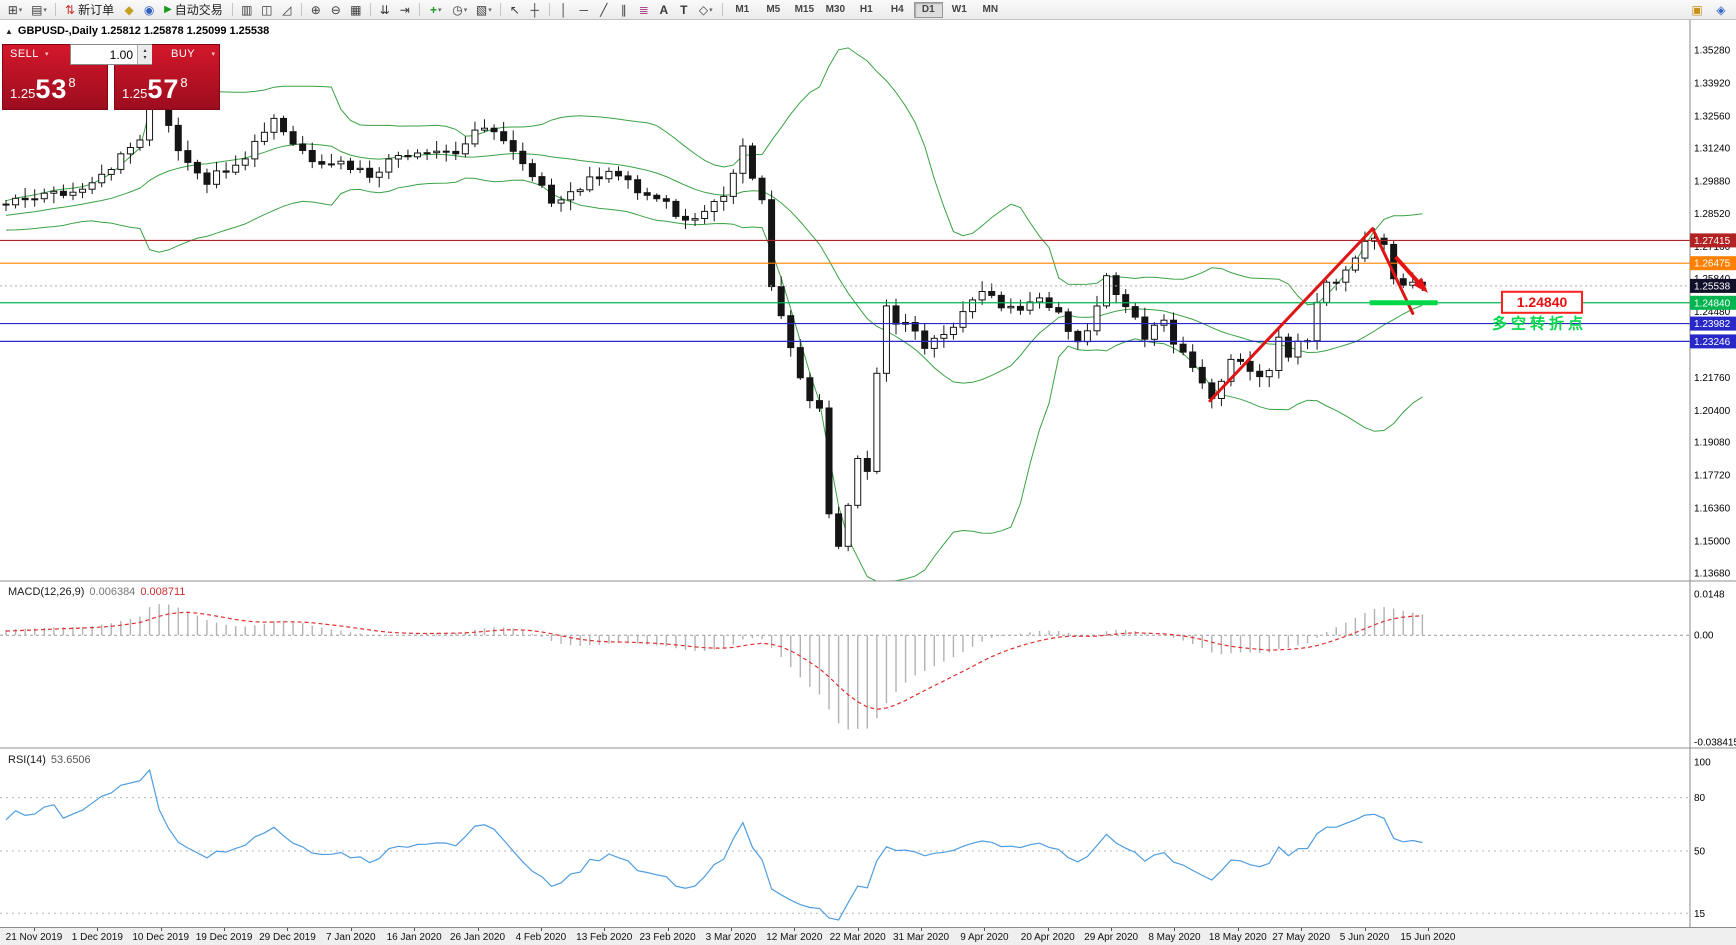 The height and width of the screenshot is (945, 1736). Describe the element at coordinates (1697, 10) in the screenshot. I see `news-icon: ▣` at that location.